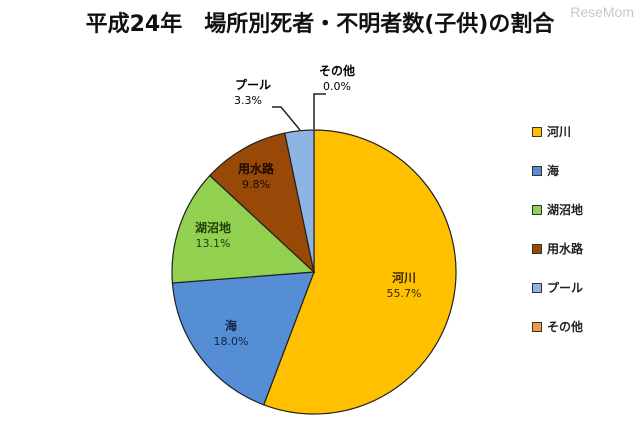  Describe the element at coordinates (565, 327) in the screenshot. I see `legend-label: その他` at that location.